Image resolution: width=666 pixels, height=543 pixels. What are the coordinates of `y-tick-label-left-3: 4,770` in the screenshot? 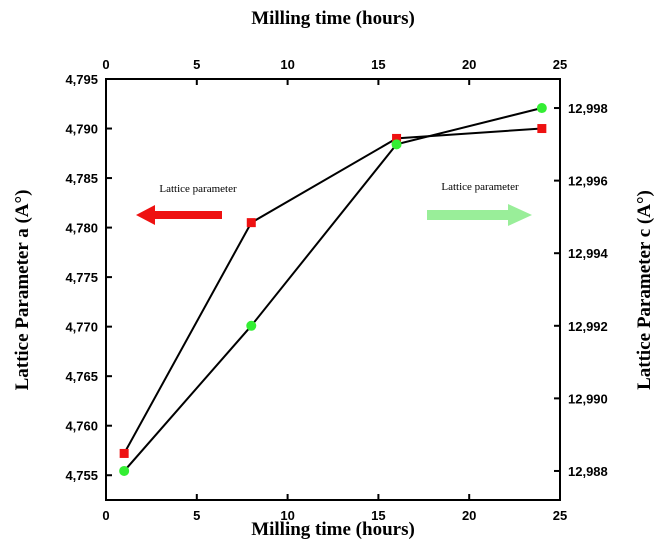 It's located at (81, 327).